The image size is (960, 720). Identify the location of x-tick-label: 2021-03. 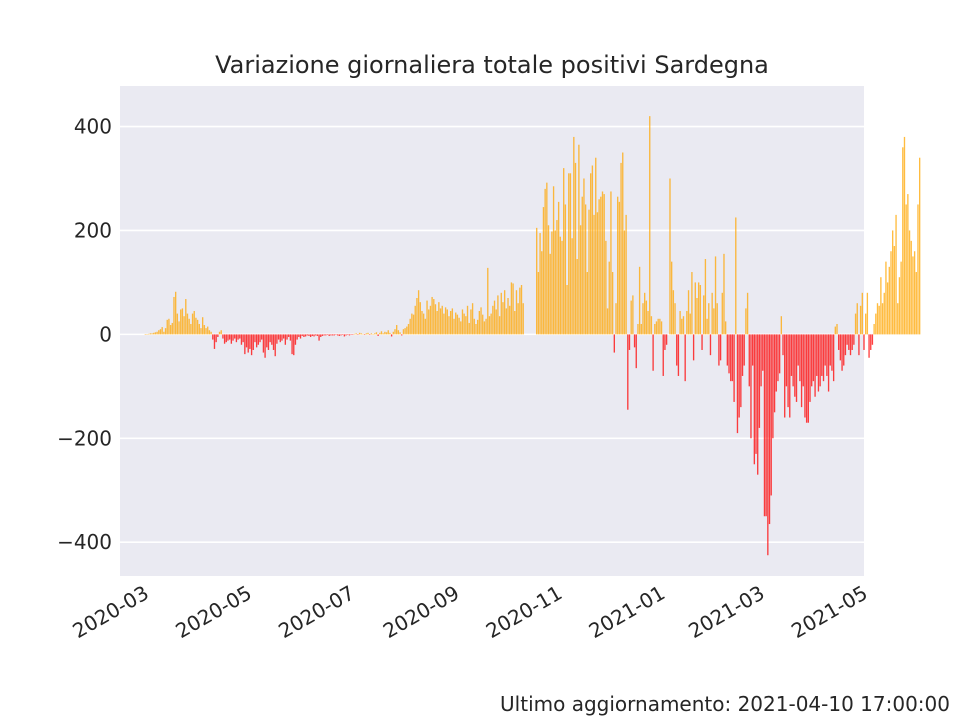
(726, 612).